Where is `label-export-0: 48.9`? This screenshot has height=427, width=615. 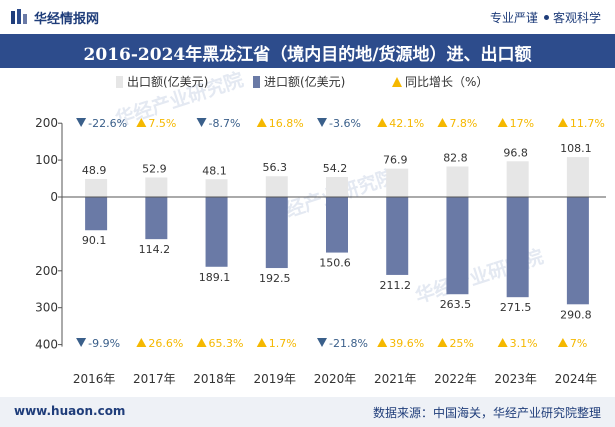
label-export-0: 48.9 is located at coordinates (94, 170).